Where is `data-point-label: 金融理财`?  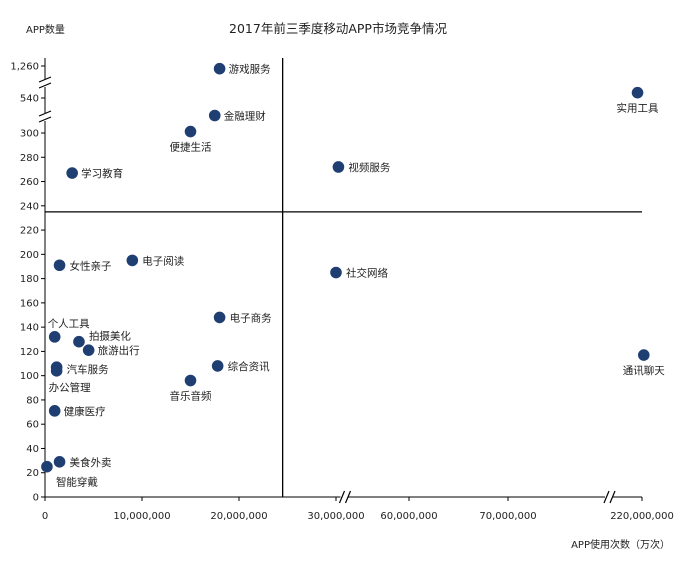
data-point-label: 金融理财 is located at coordinates (245, 116).